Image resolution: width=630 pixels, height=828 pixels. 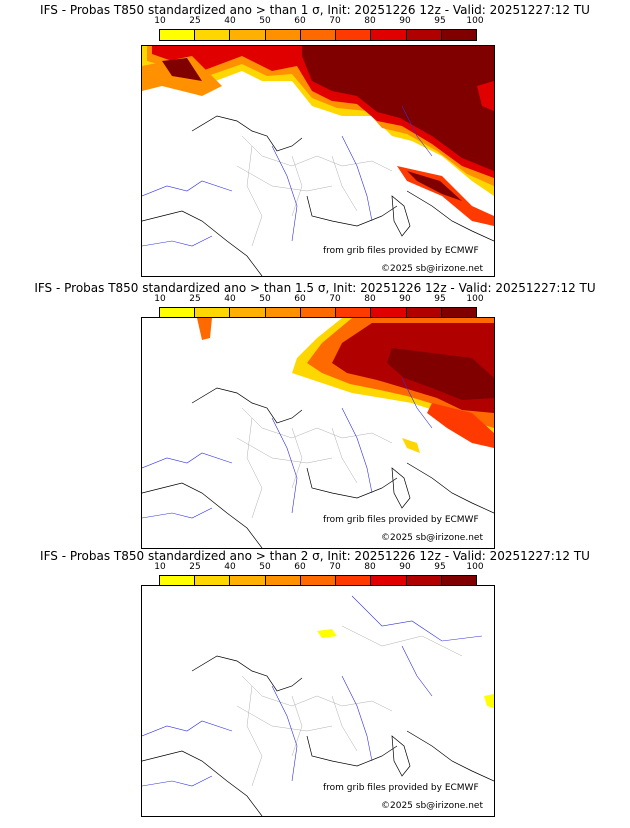 I want to click on map-canvas, so click(x=318, y=705).